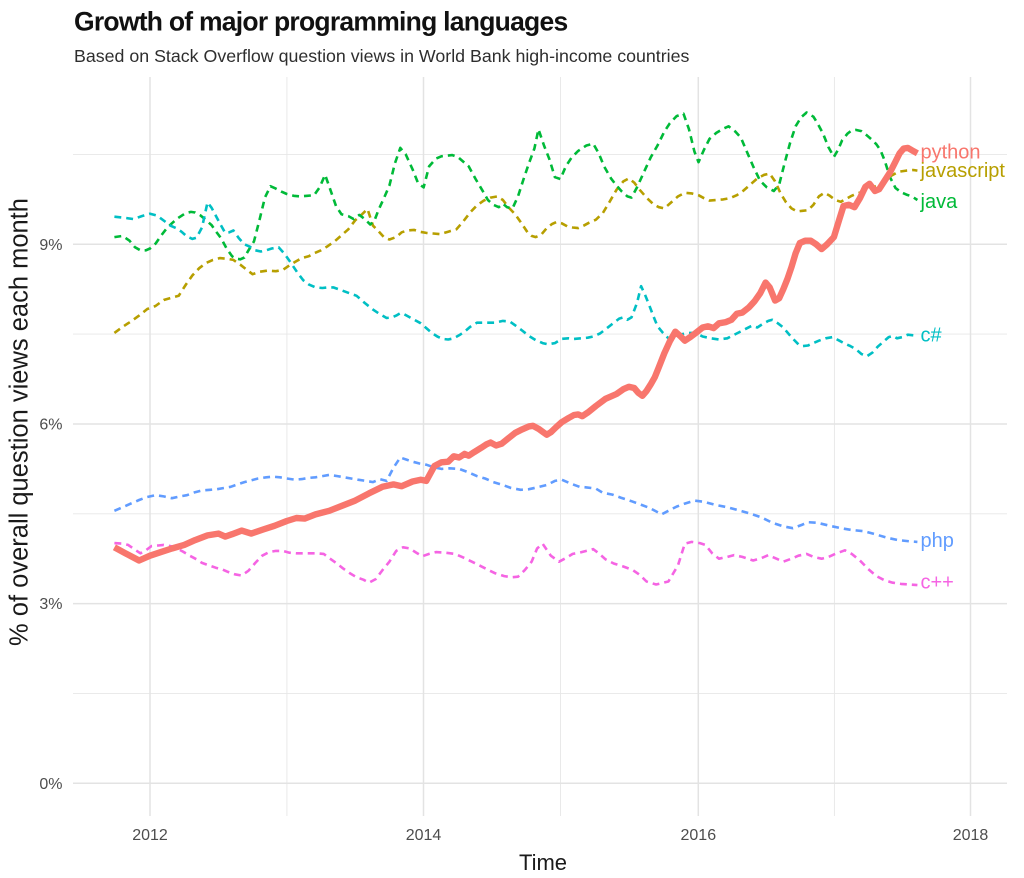  What do you see at coordinates (50, 245) in the screenshot?
I see `svg-text: 9%` at bounding box center [50, 245].